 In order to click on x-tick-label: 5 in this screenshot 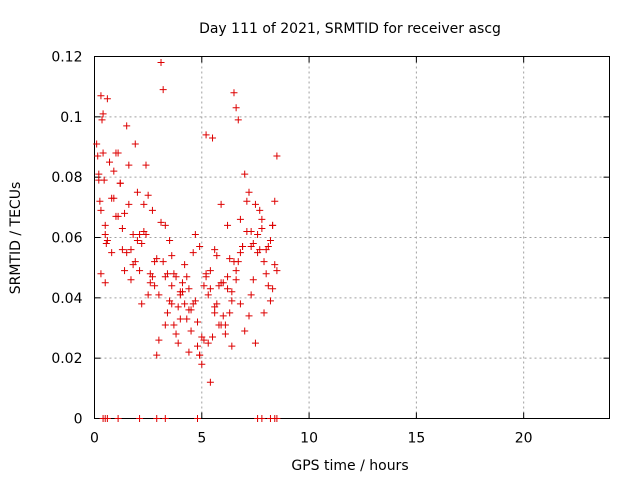, I will do `click(201, 439)`.